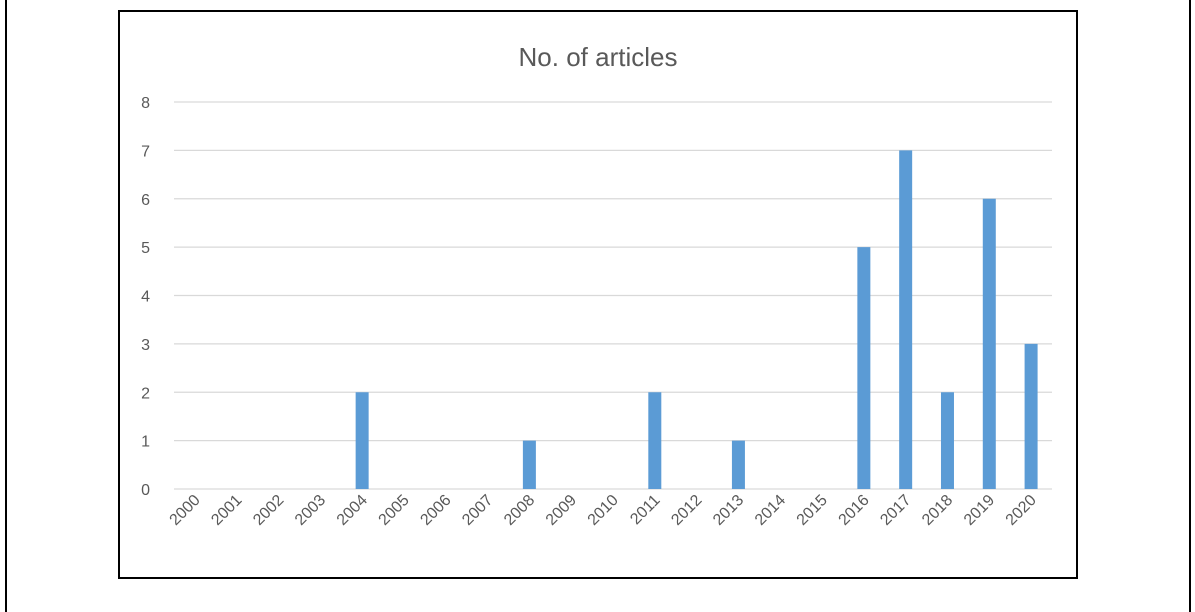  Describe the element at coordinates (145, 442) in the screenshot. I see `y-tick-label-1: 1` at that location.